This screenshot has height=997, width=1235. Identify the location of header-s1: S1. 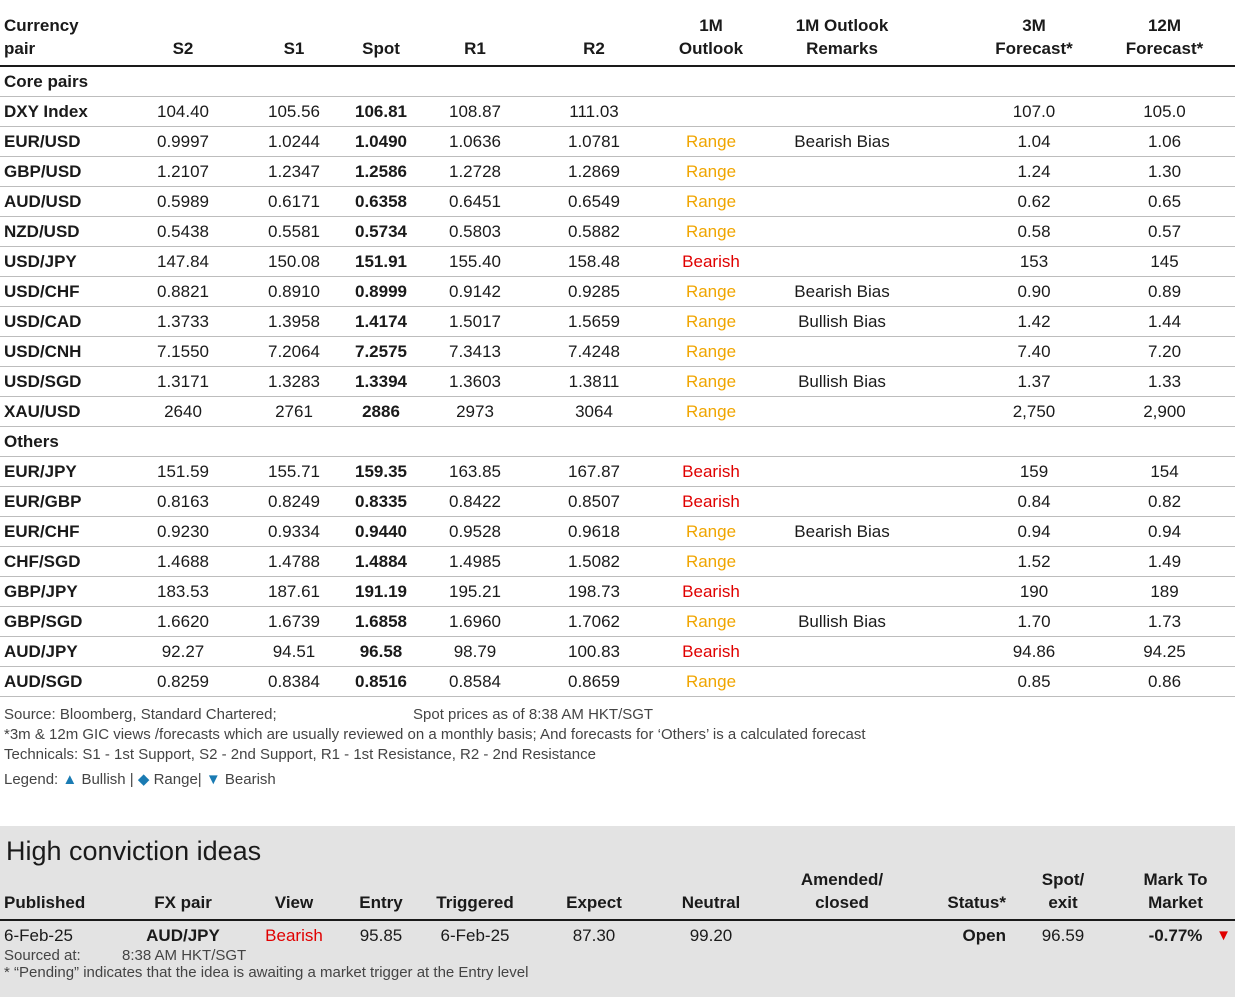
(294, 33).